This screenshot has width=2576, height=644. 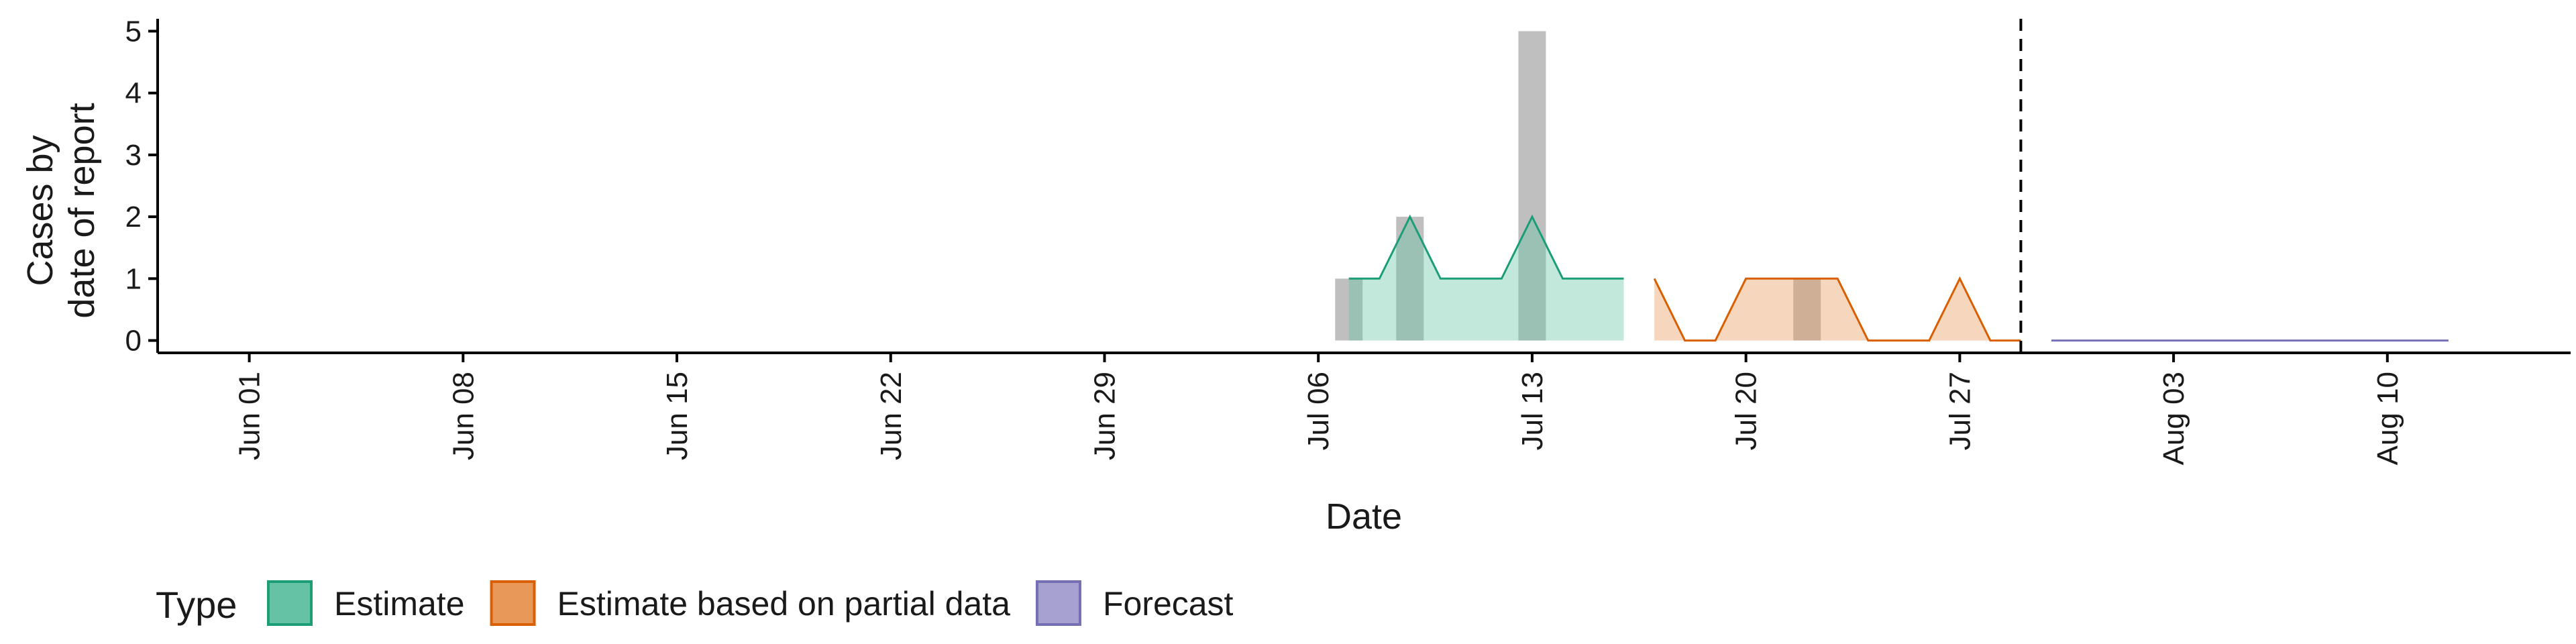 What do you see at coordinates (1168, 604) in the screenshot?
I see `forecast-legend-label: Forecast` at bounding box center [1168, 604].